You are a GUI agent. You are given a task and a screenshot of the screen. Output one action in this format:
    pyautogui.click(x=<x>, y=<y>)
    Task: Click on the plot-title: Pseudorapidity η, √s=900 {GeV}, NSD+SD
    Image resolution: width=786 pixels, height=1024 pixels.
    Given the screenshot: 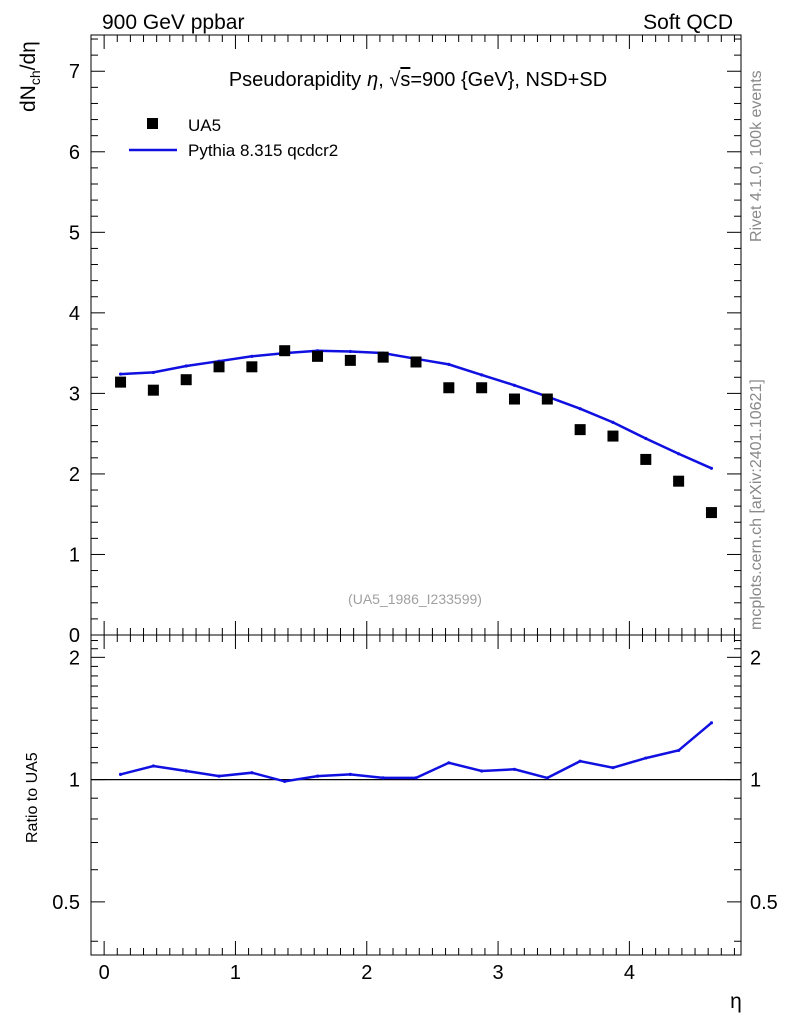 What is the action you would take?
    pyautogui.click(x=418, y=80)
    